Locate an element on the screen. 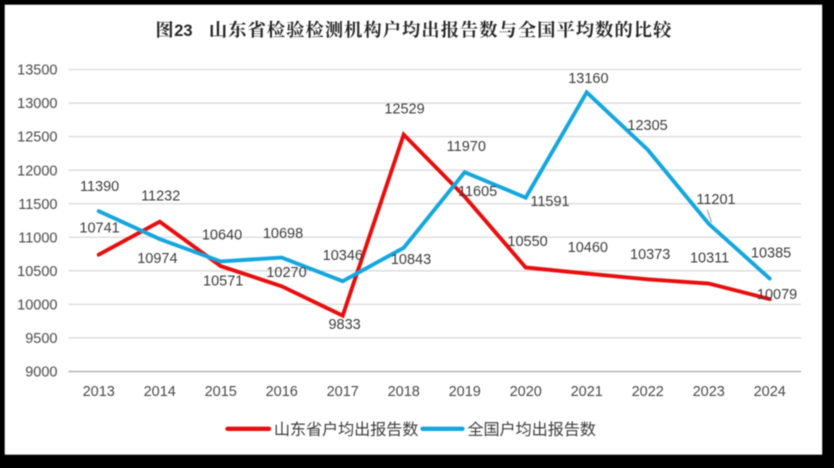 Image resolution: width=834 pixels, height=468 pixels. svg-text: 10550 is located at coordinates (527, 242).